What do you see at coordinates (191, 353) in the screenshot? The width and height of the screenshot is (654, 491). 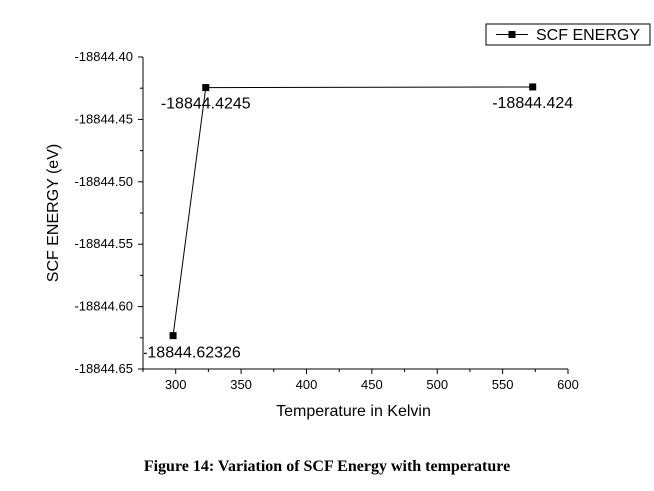 I see `data-label: -18844.62326` at bounding box center [191, 353].